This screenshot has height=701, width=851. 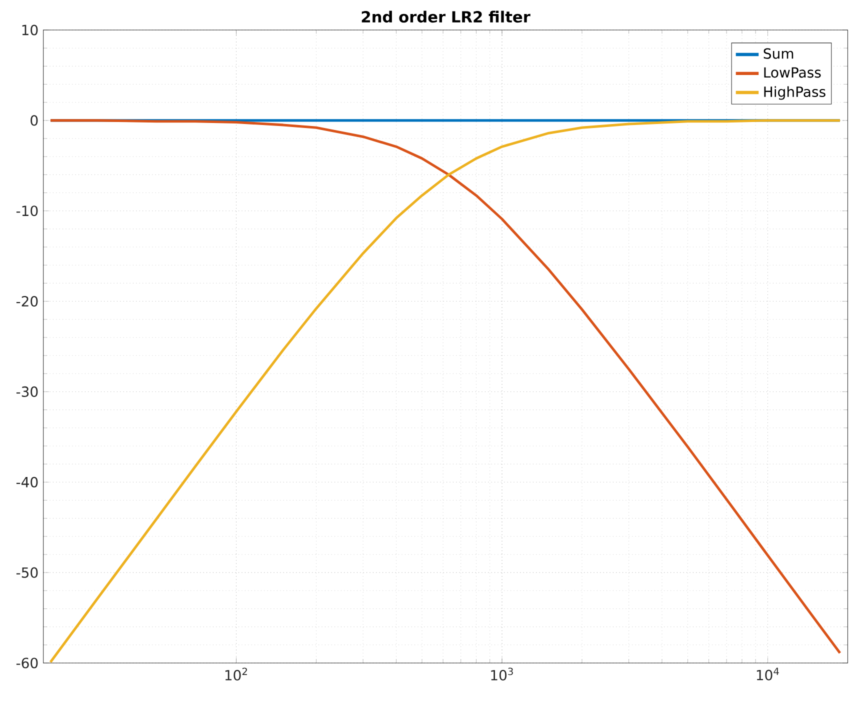 I want to click on y-tick-label: -30, so click(x=27, y=391).